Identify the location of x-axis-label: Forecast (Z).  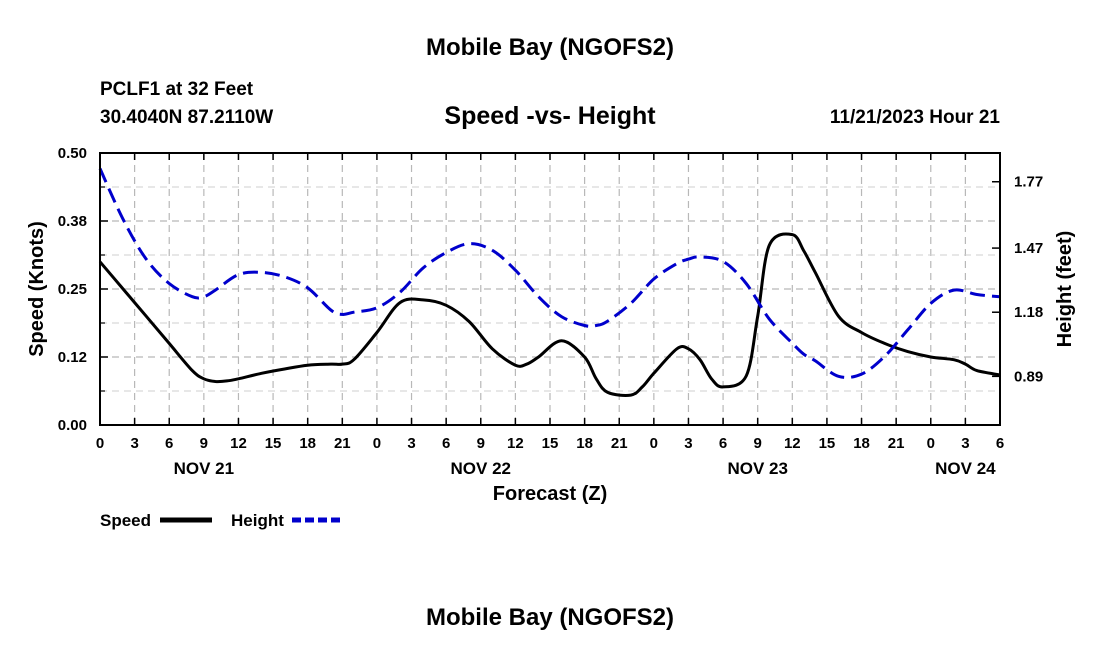
(550, 494).